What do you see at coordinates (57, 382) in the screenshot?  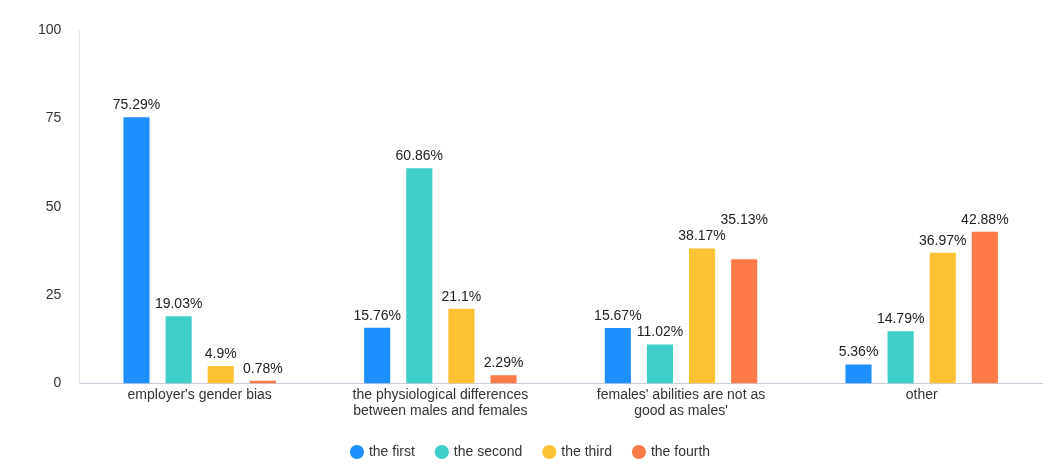 I see `y-tick-label: 0` at bounding box center [57, 382].